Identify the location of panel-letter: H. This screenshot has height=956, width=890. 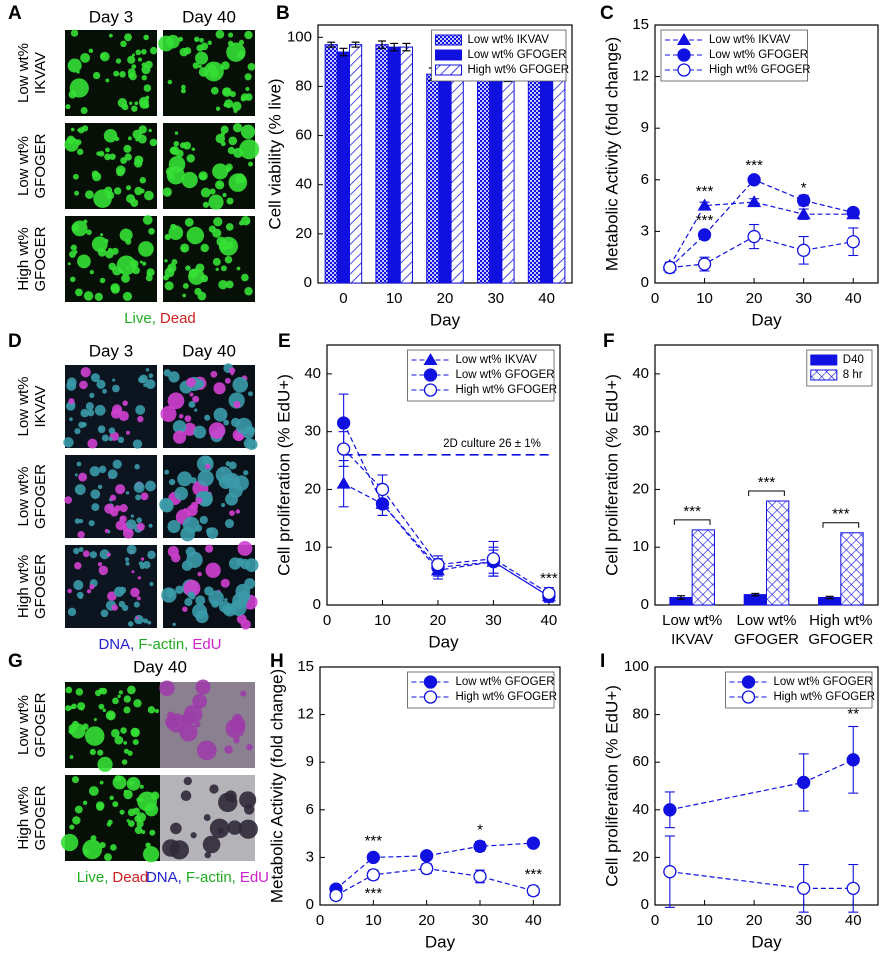
(277, 661).